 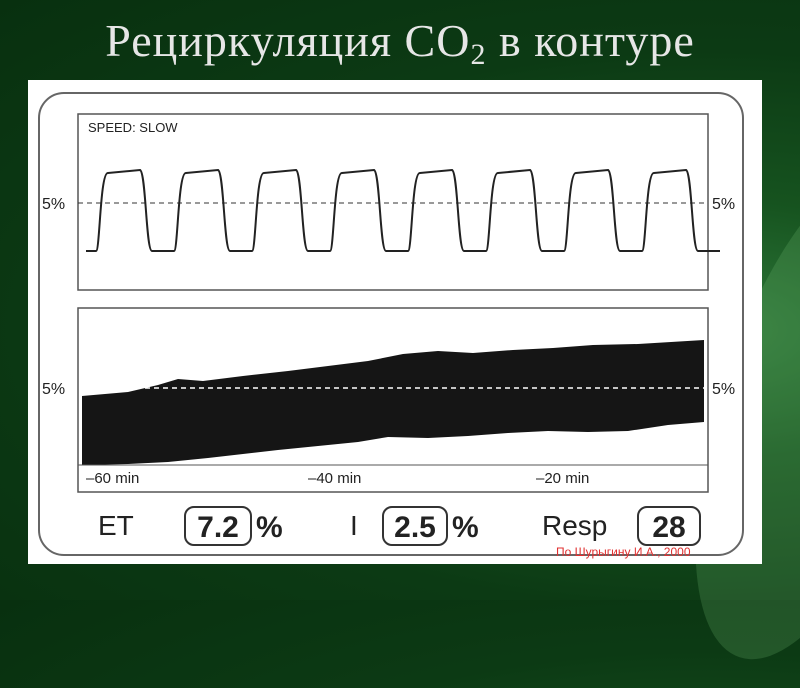 I want to click on i-unit: %, so click(x=465, y=527).